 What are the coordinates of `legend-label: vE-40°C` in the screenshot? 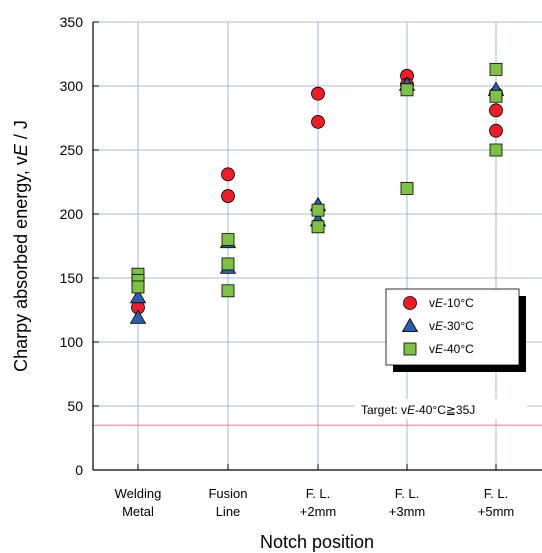 It's located at (451, 349).